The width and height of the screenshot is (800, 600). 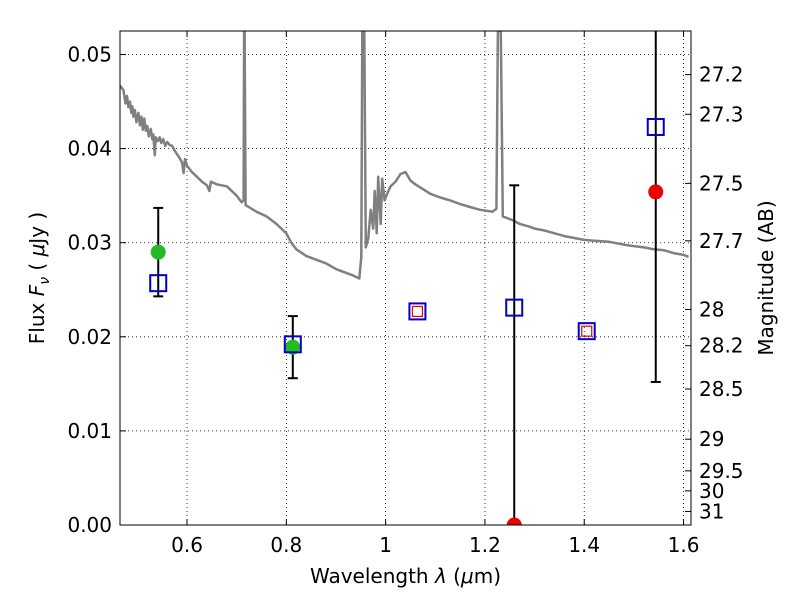 I want to click on y-tick-label: 0.02, so click(x=89, y=337).